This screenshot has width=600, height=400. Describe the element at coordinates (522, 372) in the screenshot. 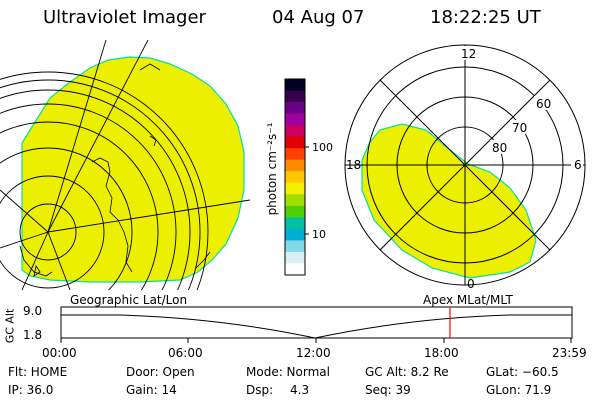

I see `geo-latitude: GLat: −60.5` at that location.